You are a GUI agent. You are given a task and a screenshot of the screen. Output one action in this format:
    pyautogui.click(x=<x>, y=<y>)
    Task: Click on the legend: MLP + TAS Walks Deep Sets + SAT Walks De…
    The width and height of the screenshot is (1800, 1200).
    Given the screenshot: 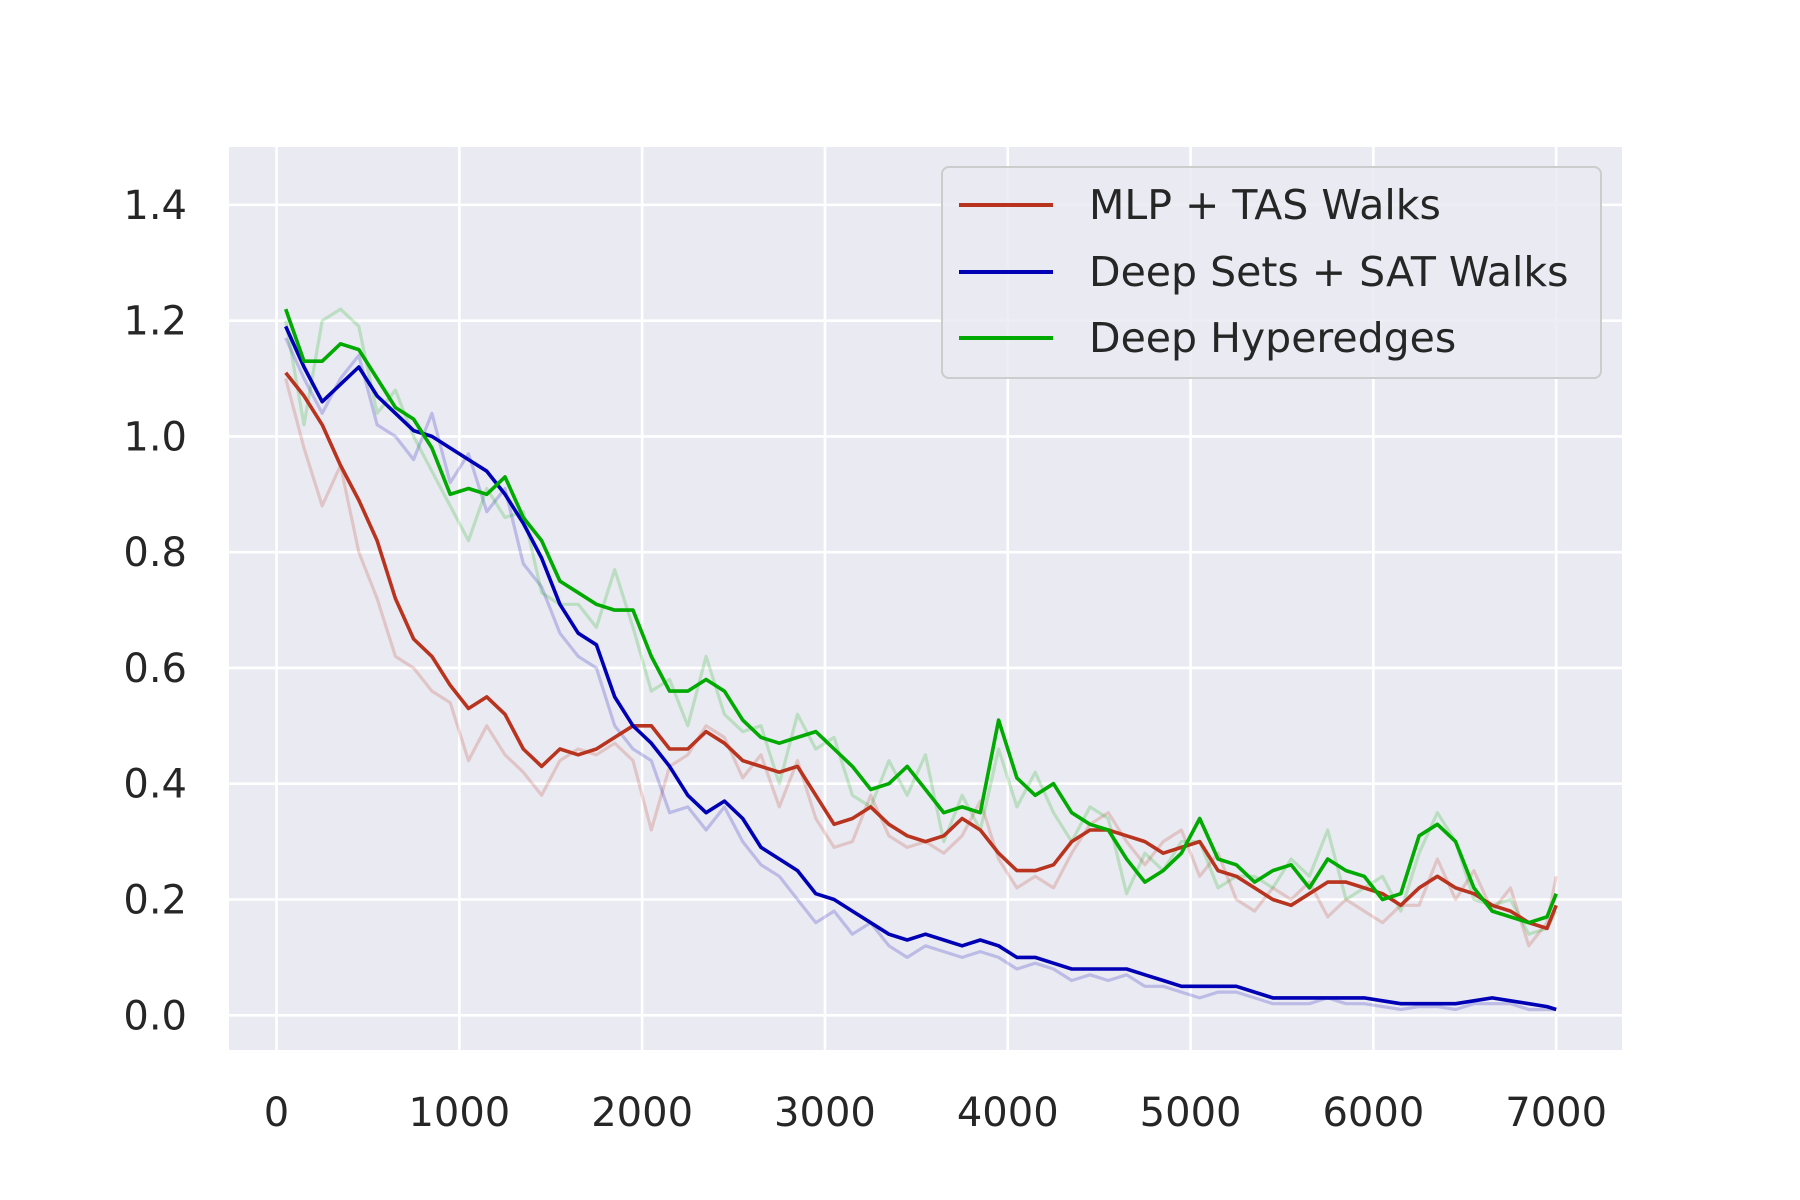 What is the action you would take?
    pyautogui.click(x=1271, y=272)
    